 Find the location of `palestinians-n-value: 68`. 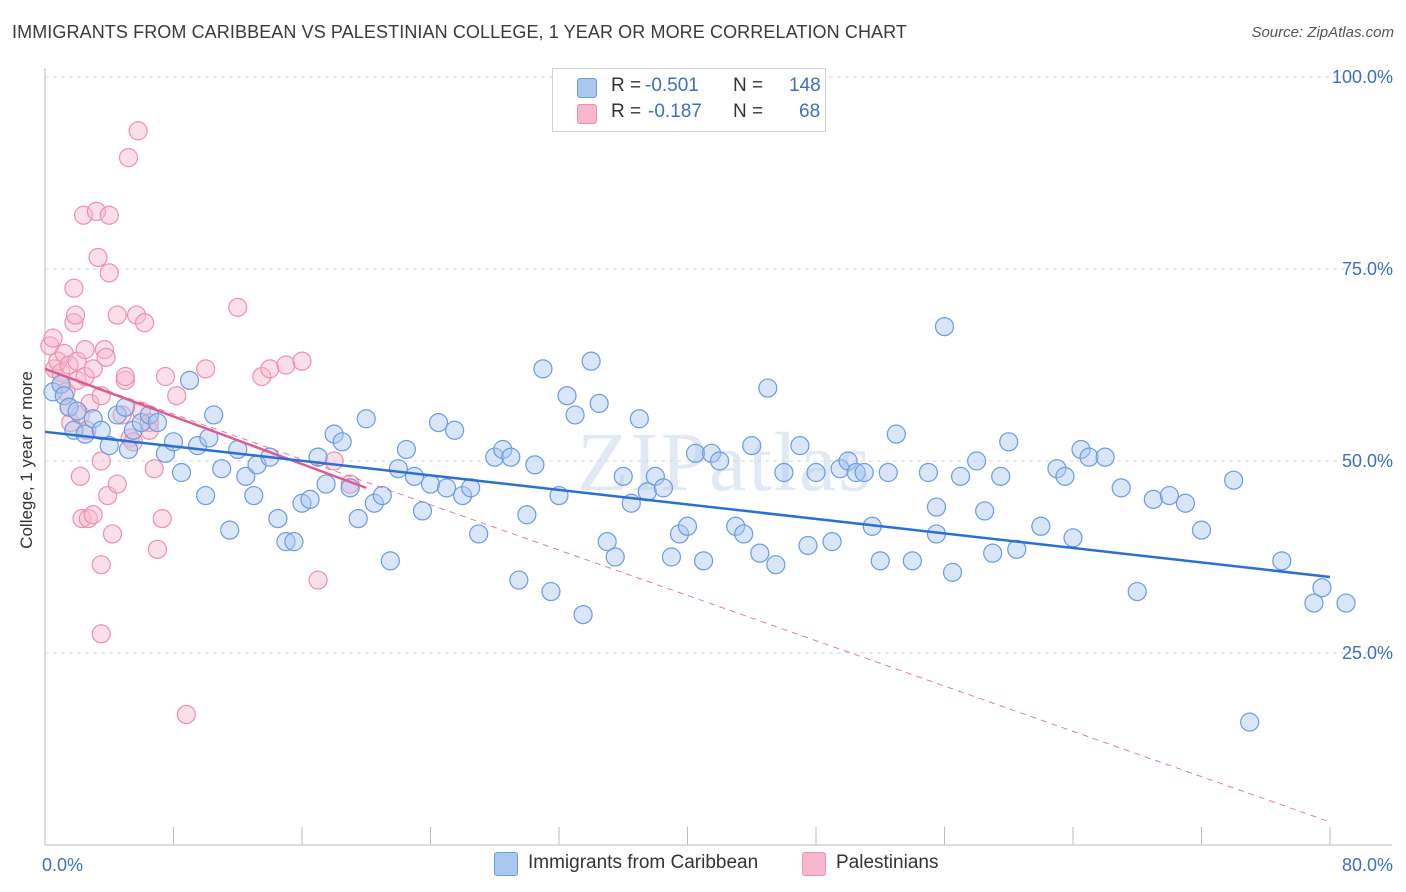

palestinians-n-value: 68 is located at coordinates (810, 111).